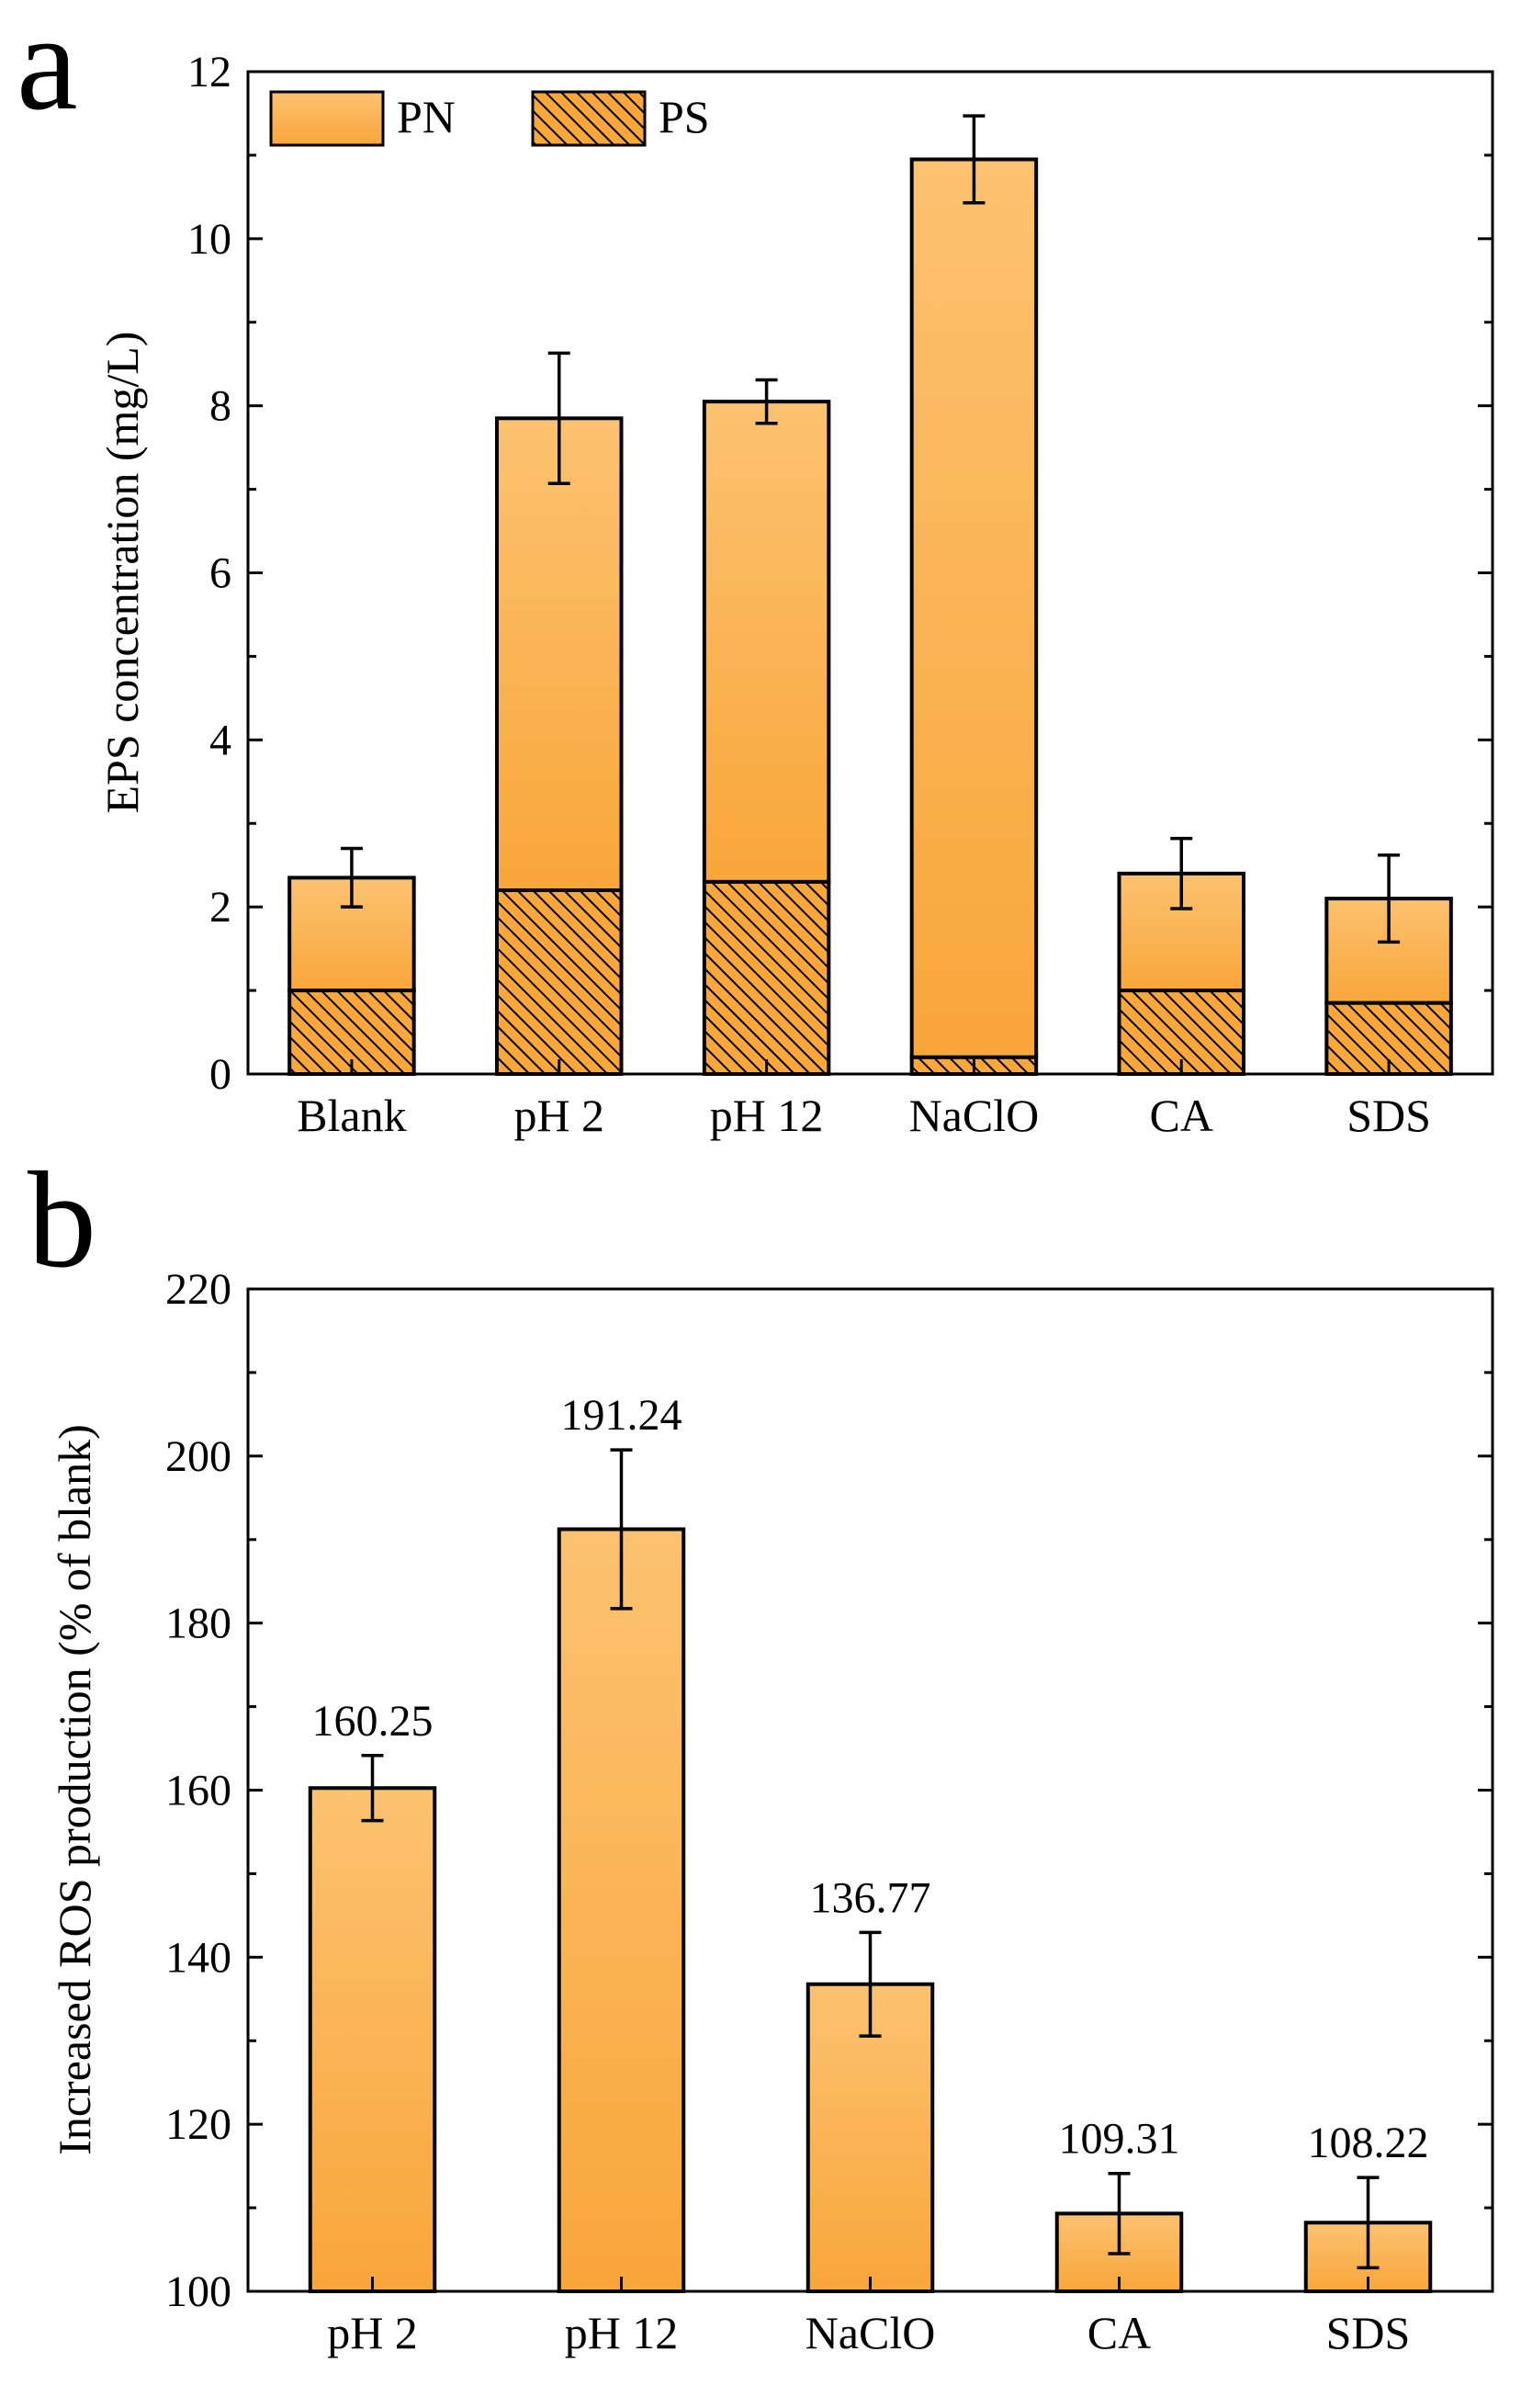 This screenshot has height=2408, width=1521. I want to click on y-tick-label: 2, so click(220, 908).